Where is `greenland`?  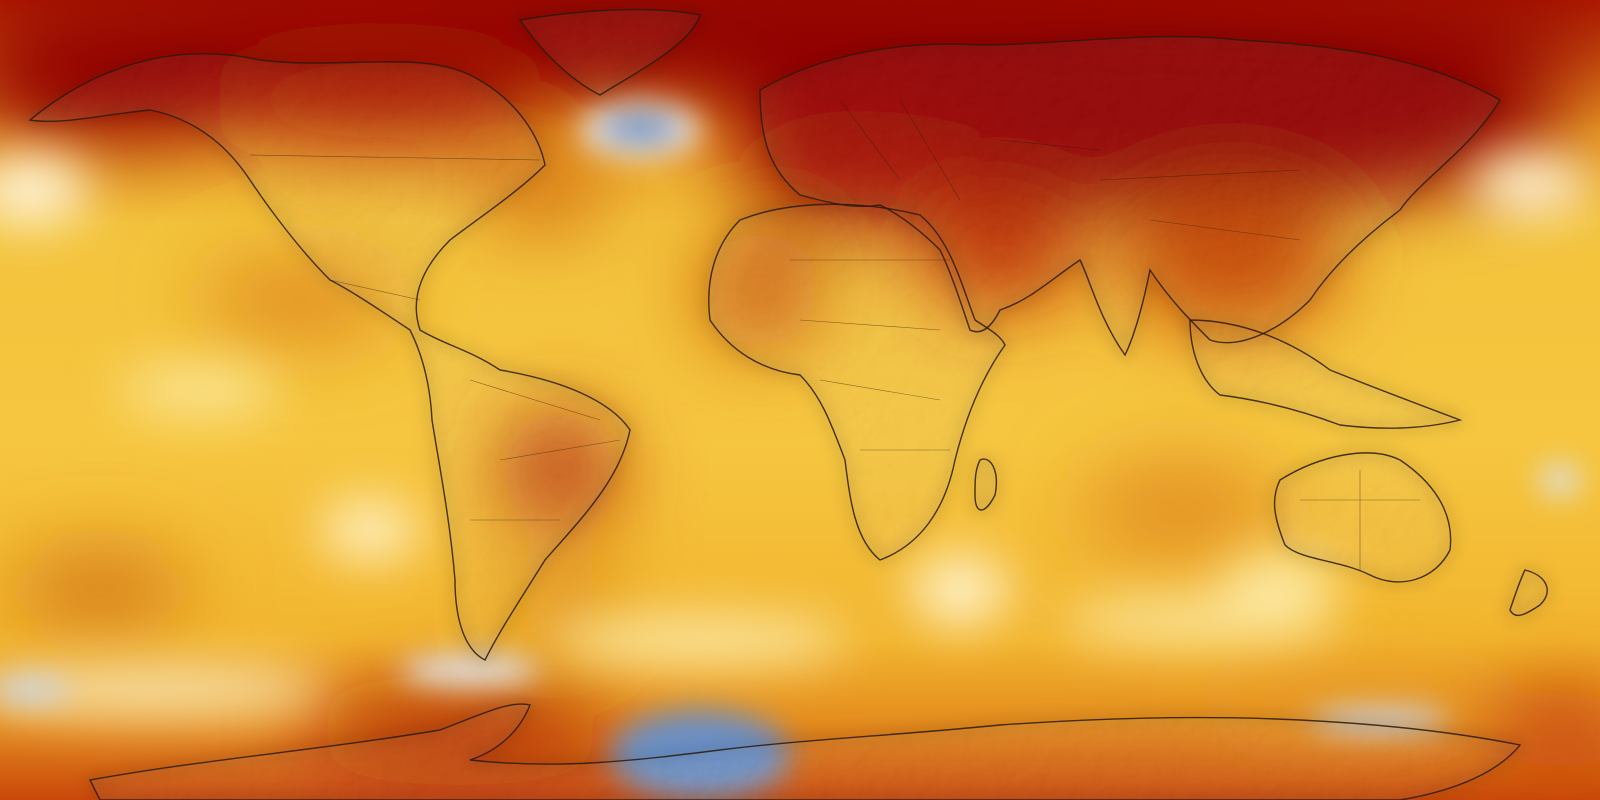 greenland is located at coordinates (609, 52).